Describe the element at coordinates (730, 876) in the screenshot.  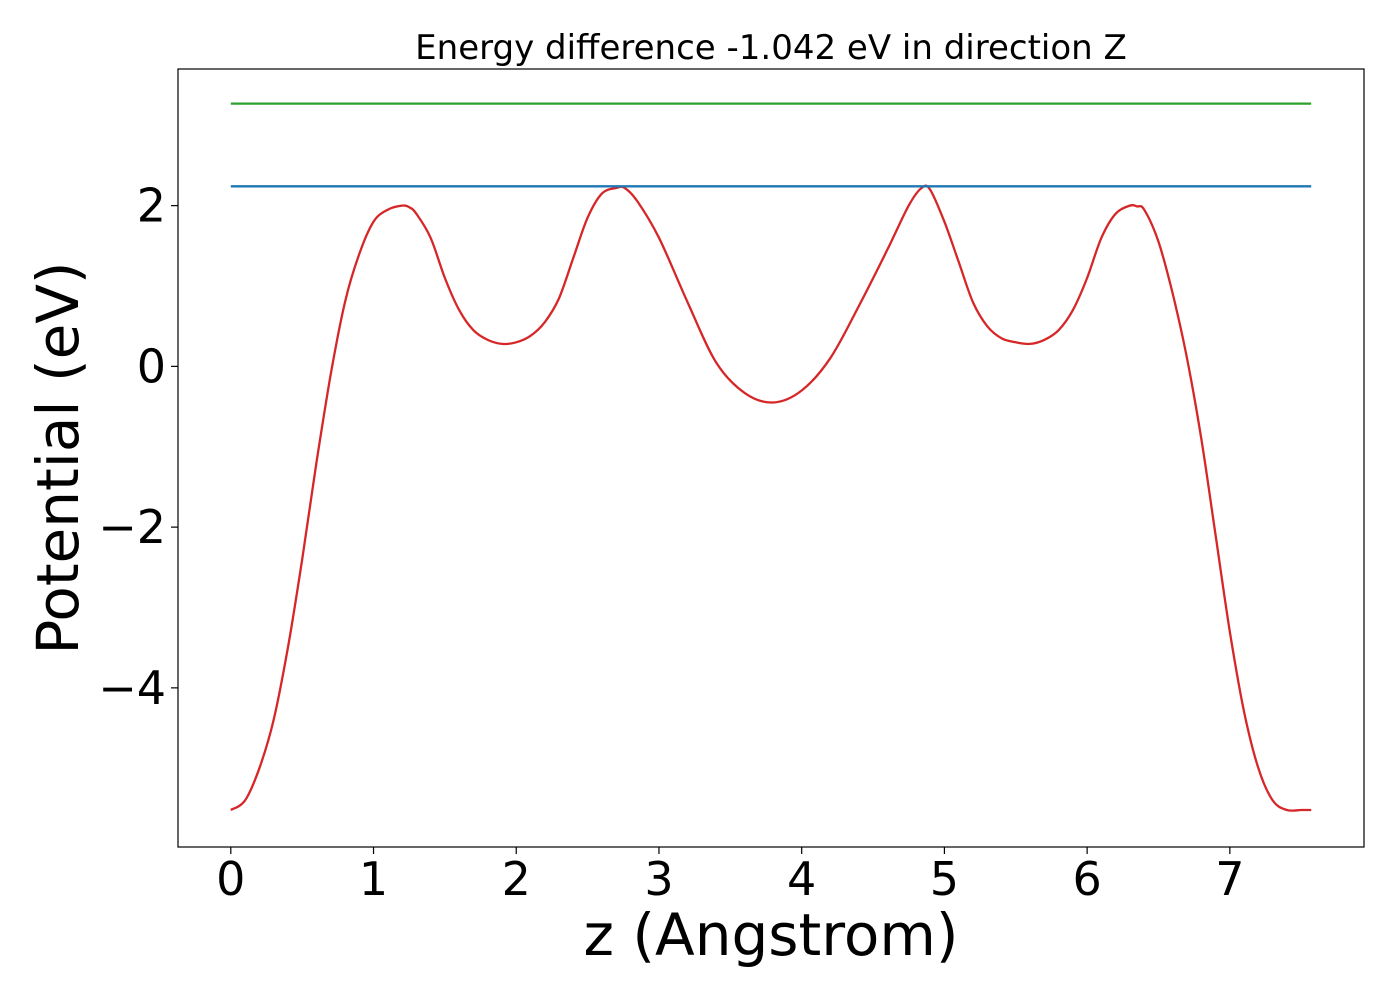
I see `x-axis-ticks: 0 1 2 3 4 5 6 7` at that location.